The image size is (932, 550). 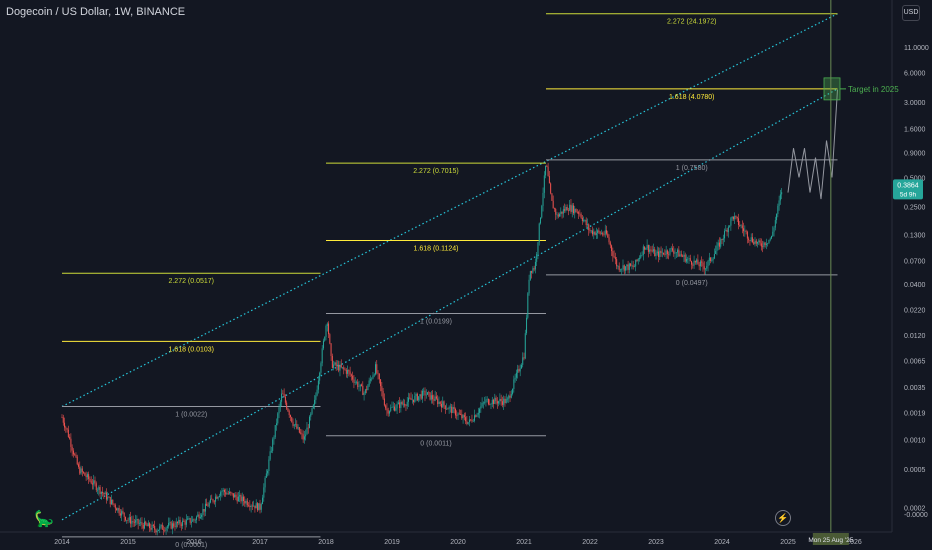 I want to click on x-tick-label: 2021, so click(x=524, y=542).